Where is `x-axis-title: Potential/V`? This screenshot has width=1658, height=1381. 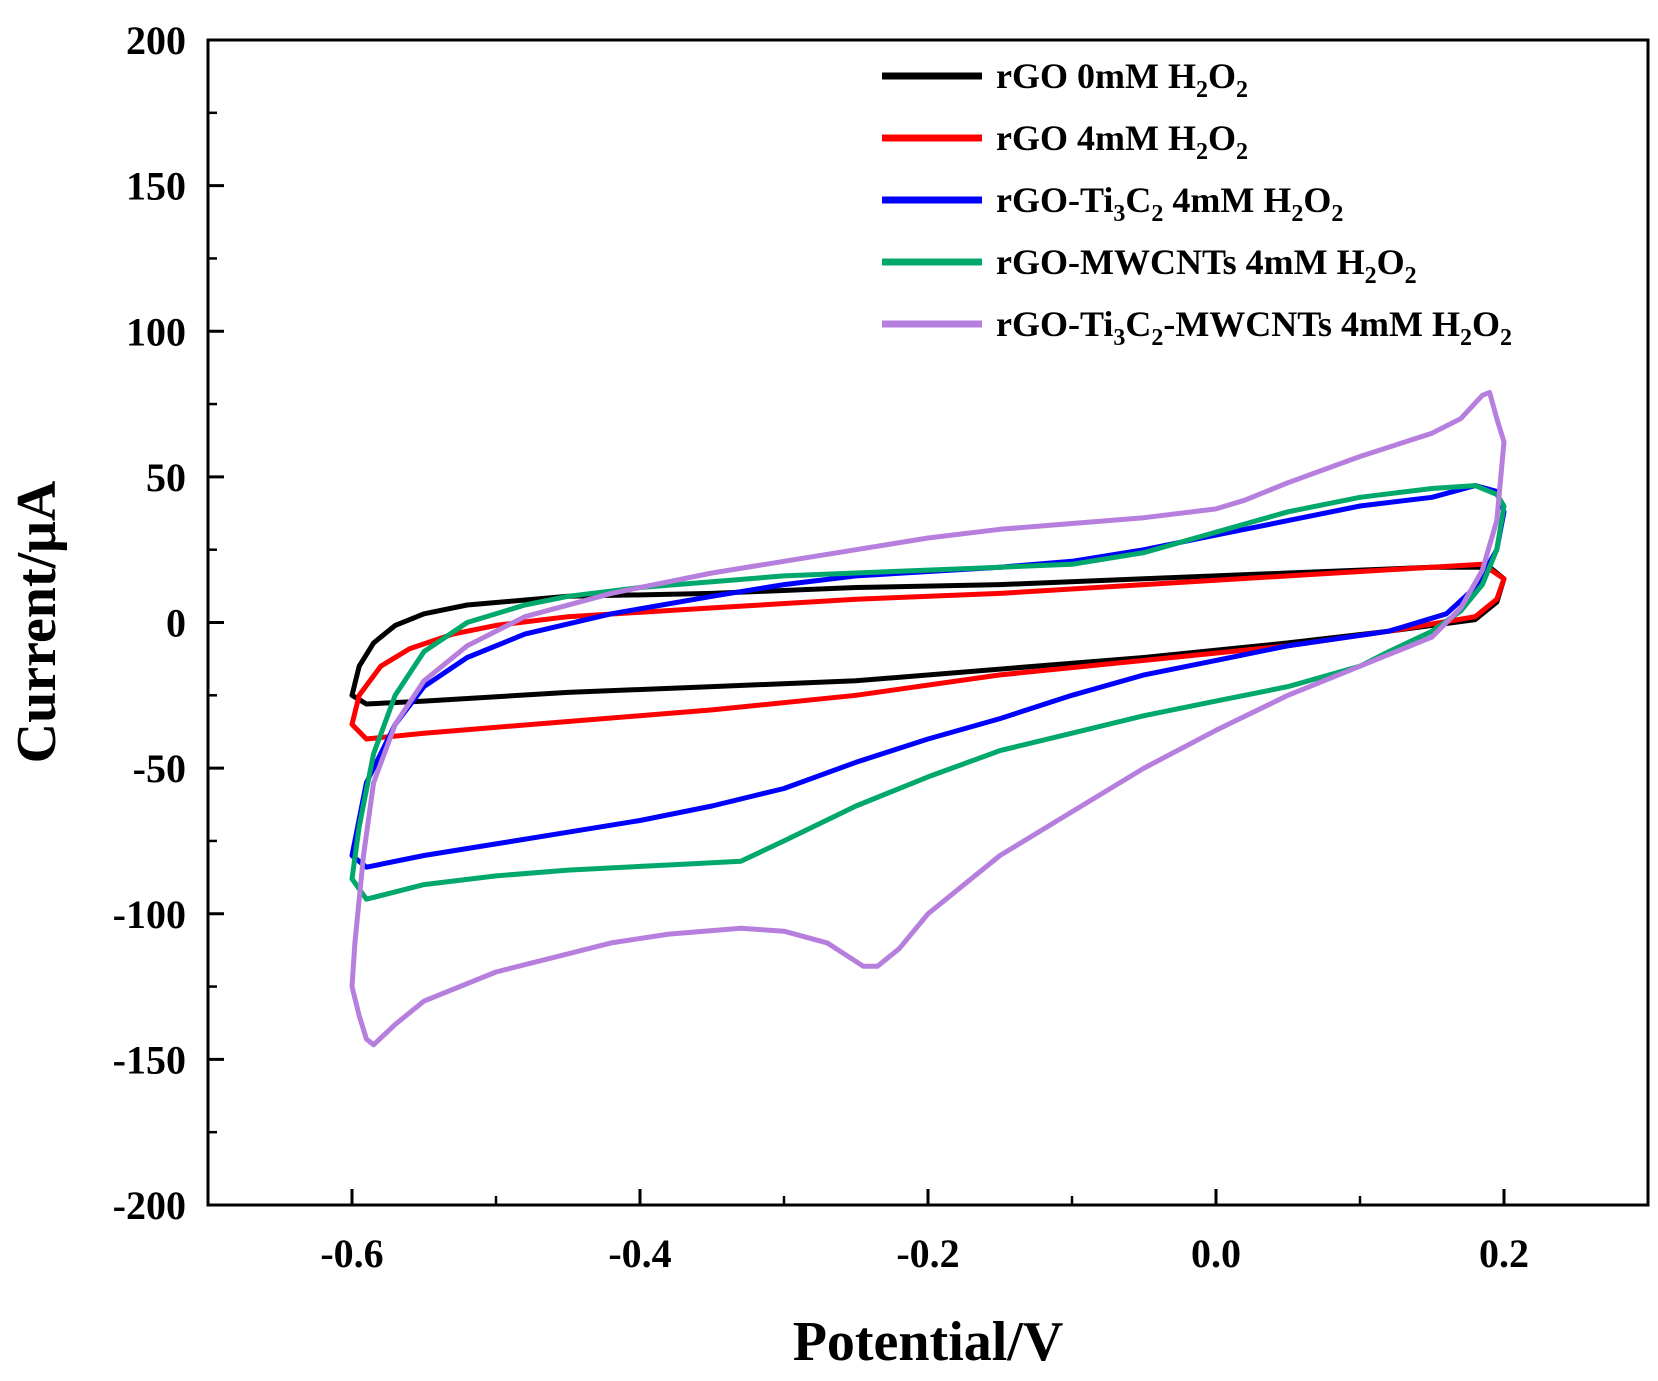
x-axis-title: Potential/V is located at coordinates (928, 1342).